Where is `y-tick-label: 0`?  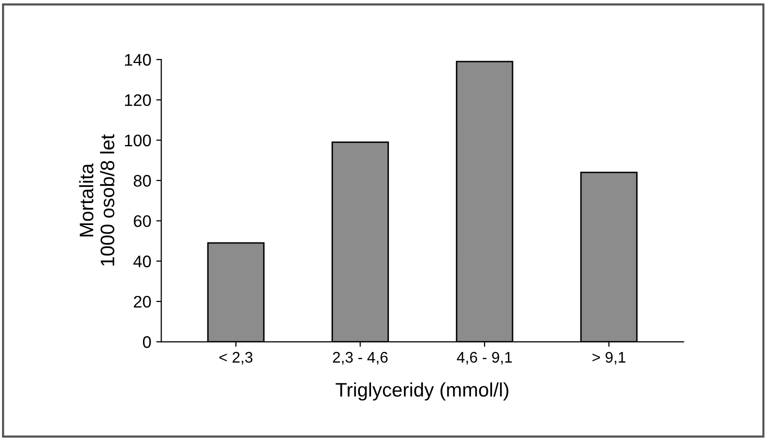 y-tick-label: 0 is located at coordinates (146, 342).